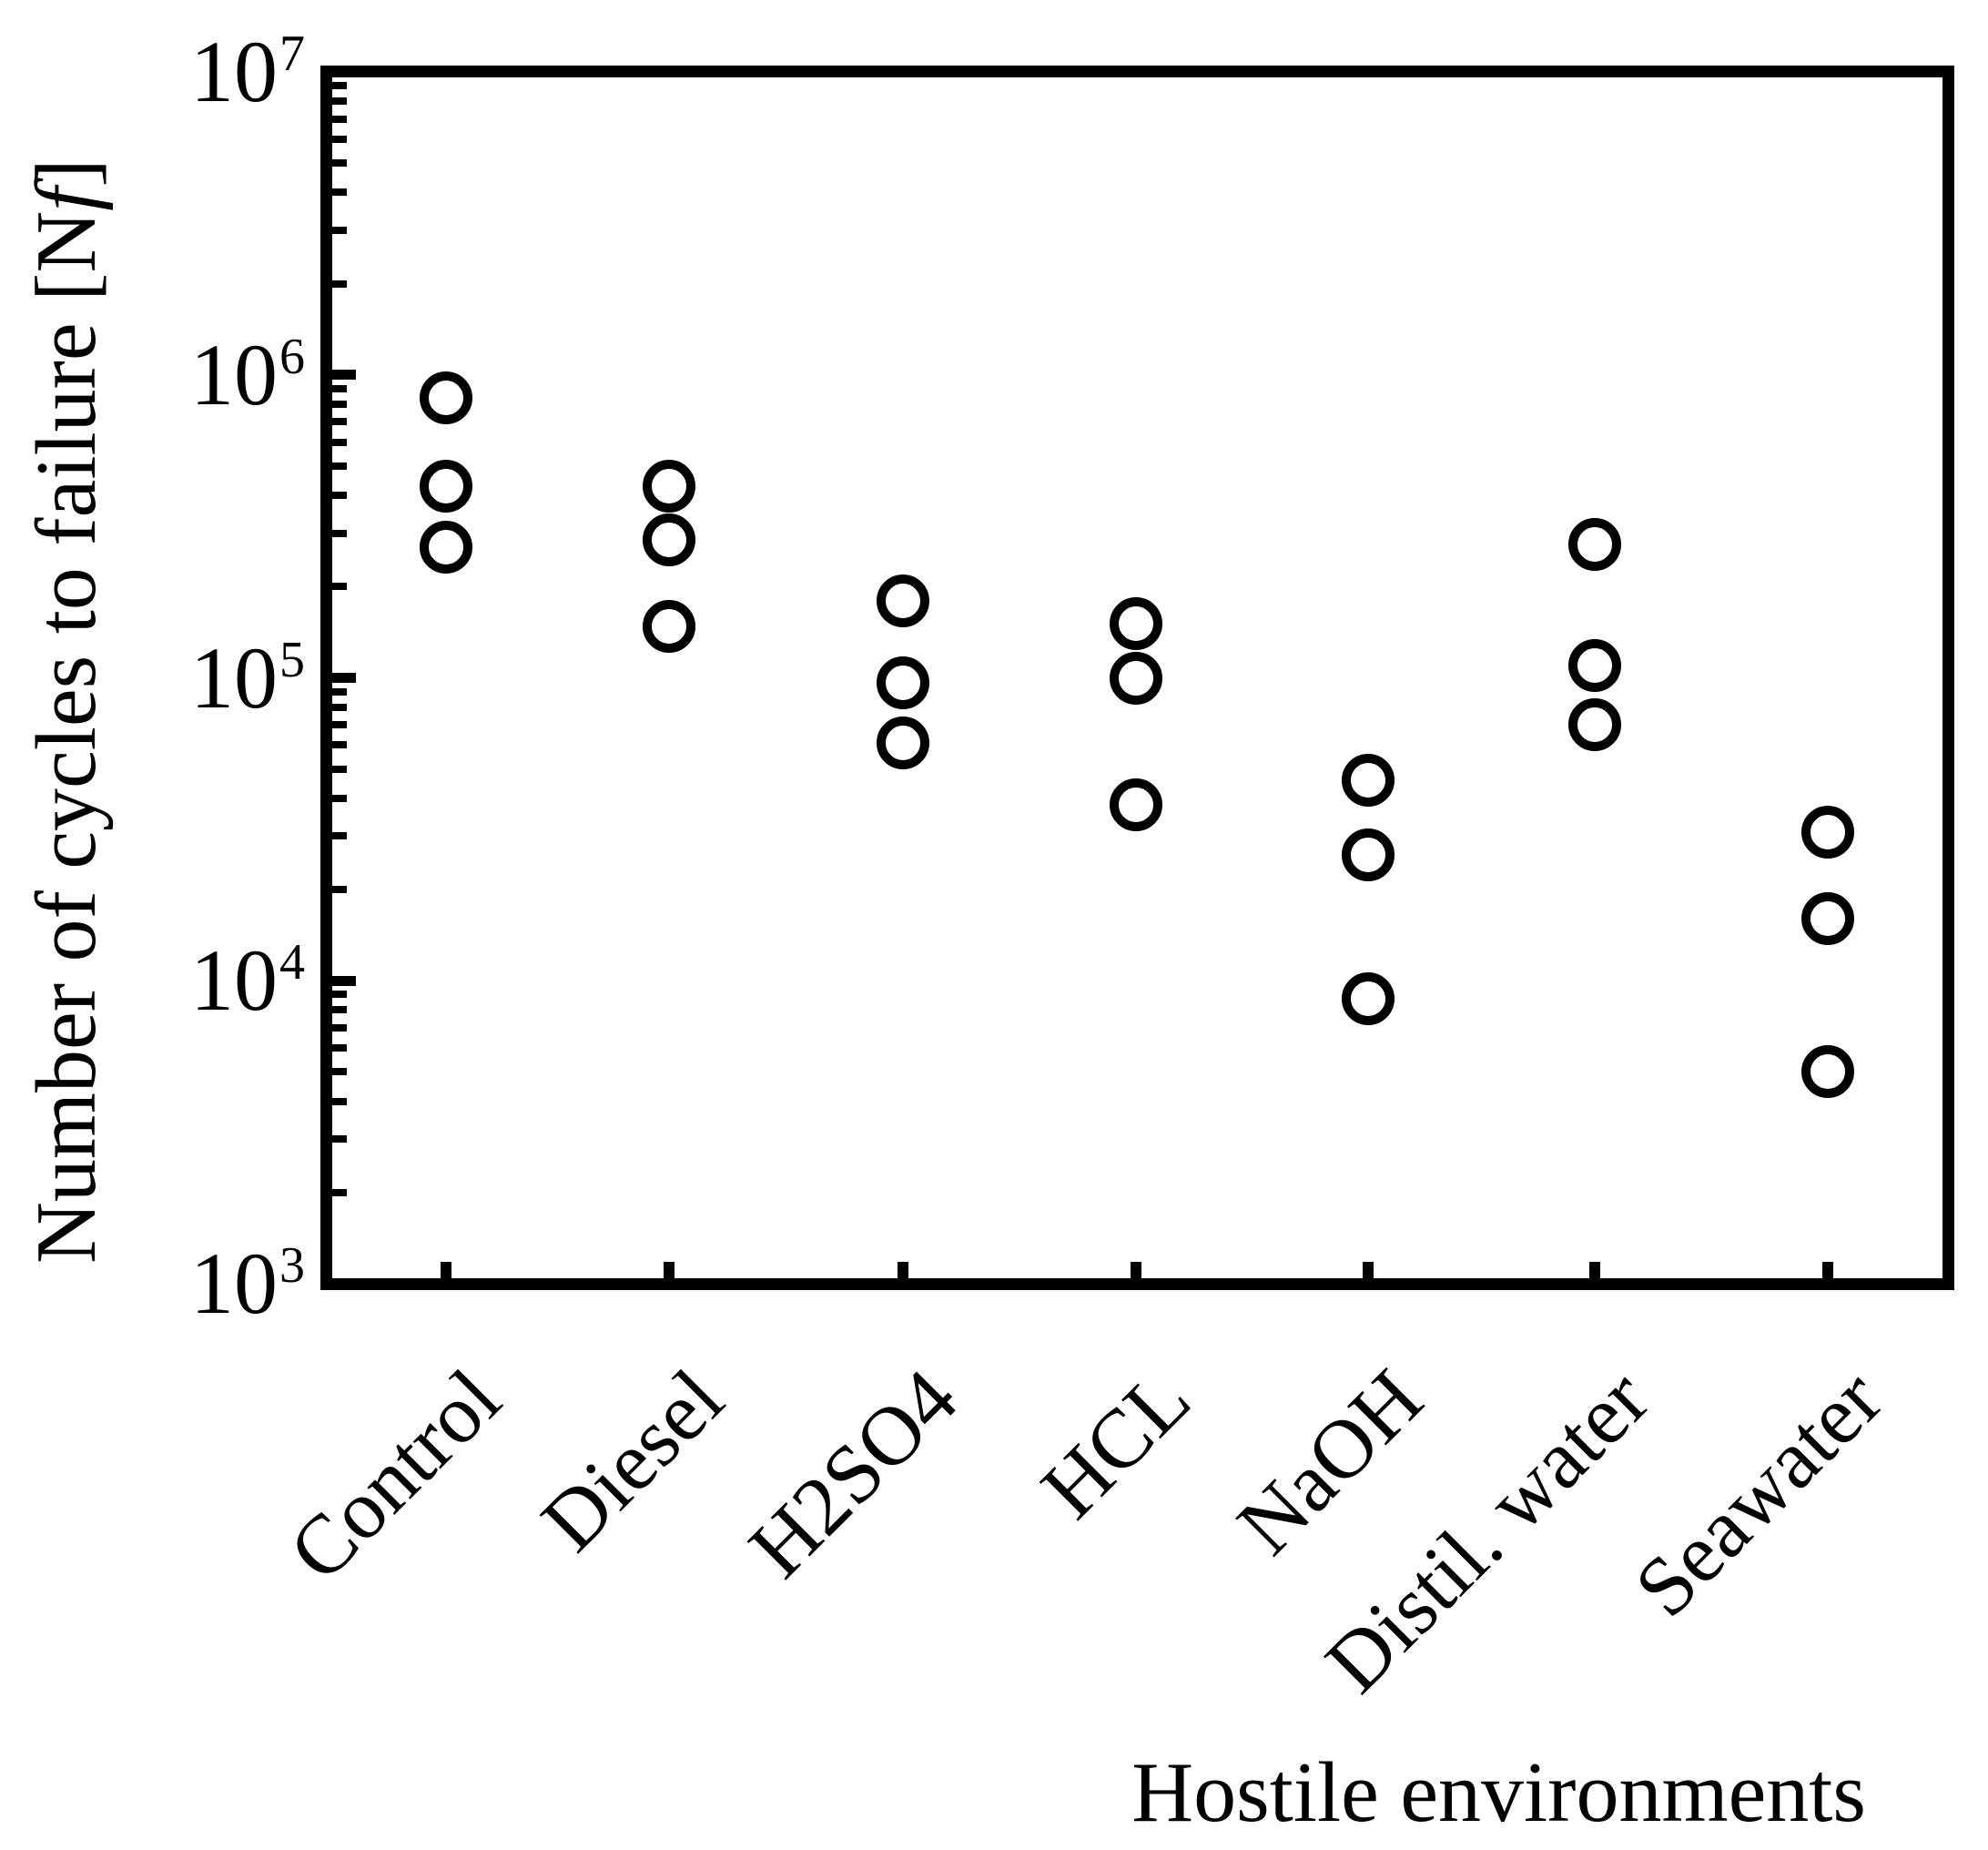  What do you see at coordinates (292, 357) in the screenshot?
I see `y-tick-label-exponent: 6` at bounding box center [292, 357].